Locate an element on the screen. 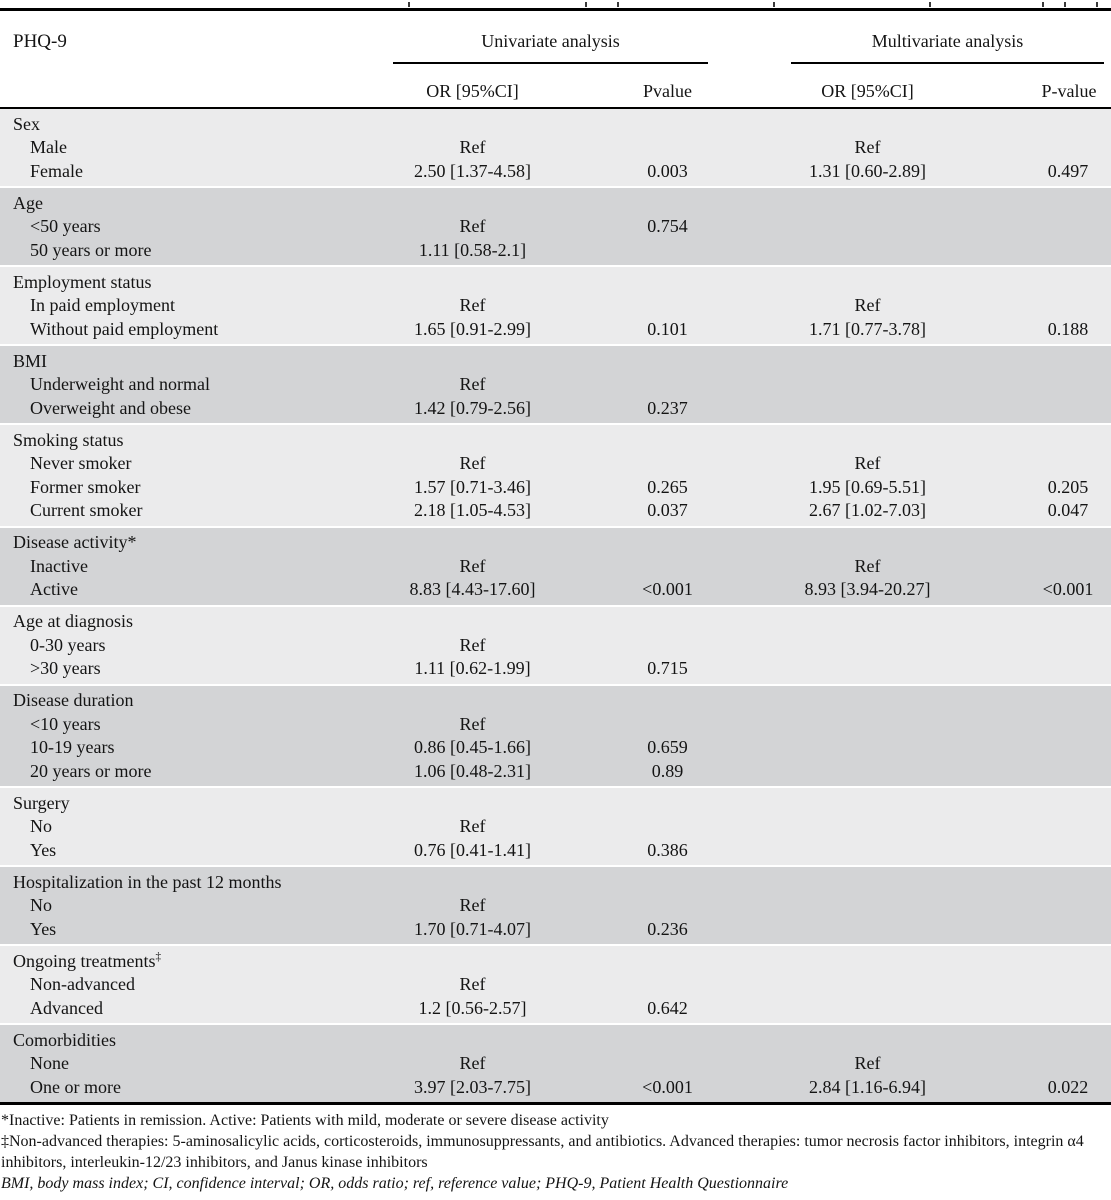  group-label: Sex is located at coordinates (26, 123).